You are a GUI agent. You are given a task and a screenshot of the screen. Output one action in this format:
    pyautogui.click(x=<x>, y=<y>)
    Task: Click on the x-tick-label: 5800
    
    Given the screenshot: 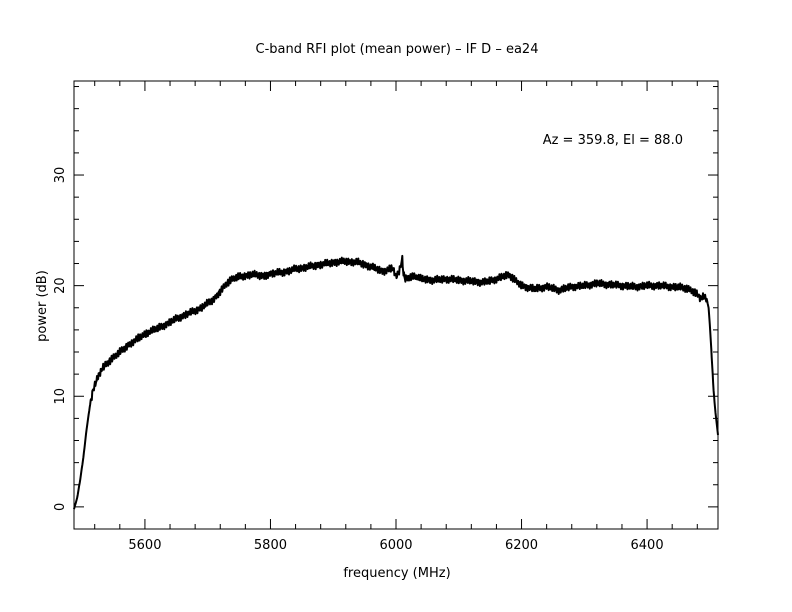 What is the action you would take?
    pyautogui.click(x=270, y=545)
    